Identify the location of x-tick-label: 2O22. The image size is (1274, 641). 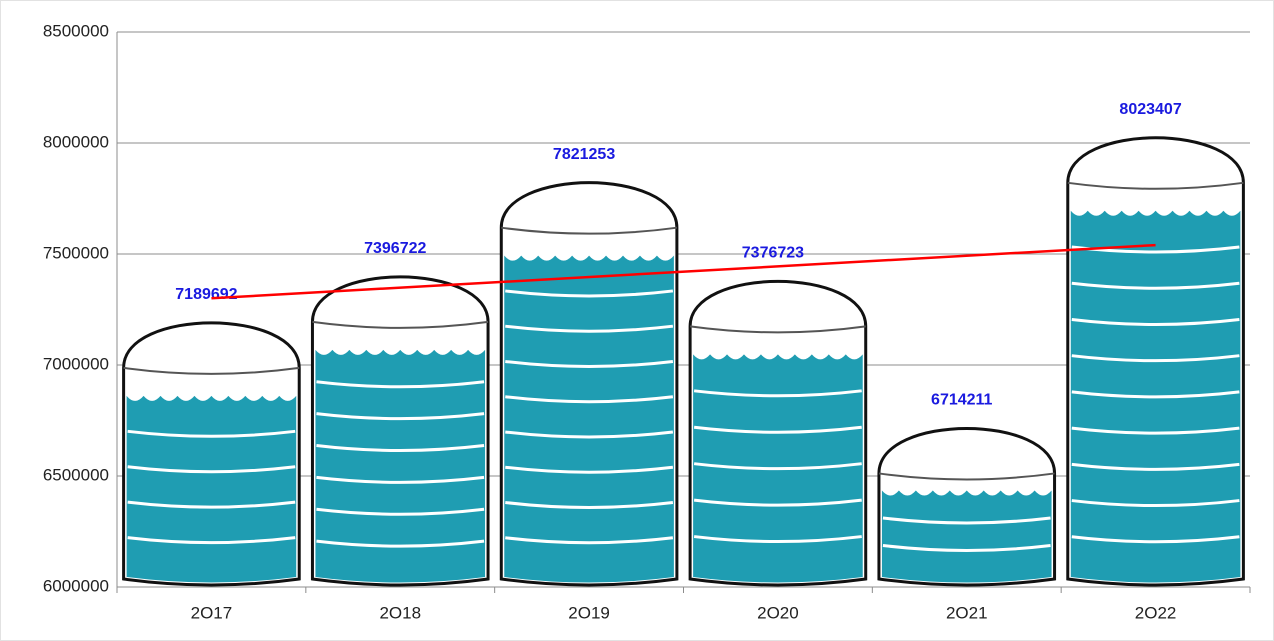
(1156, 612).